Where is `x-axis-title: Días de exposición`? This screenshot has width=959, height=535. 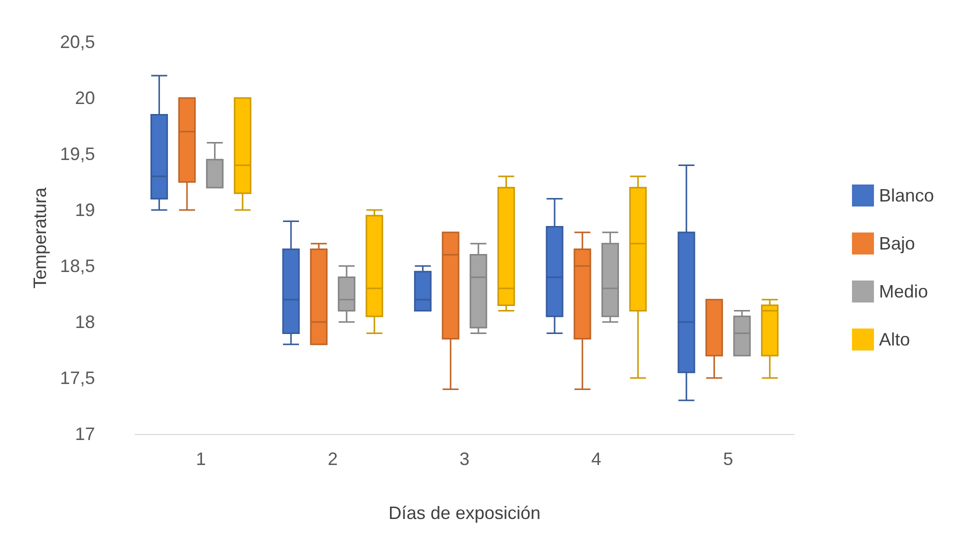
x-axis-title: Días de exposición is located at coordinates (464, 513).